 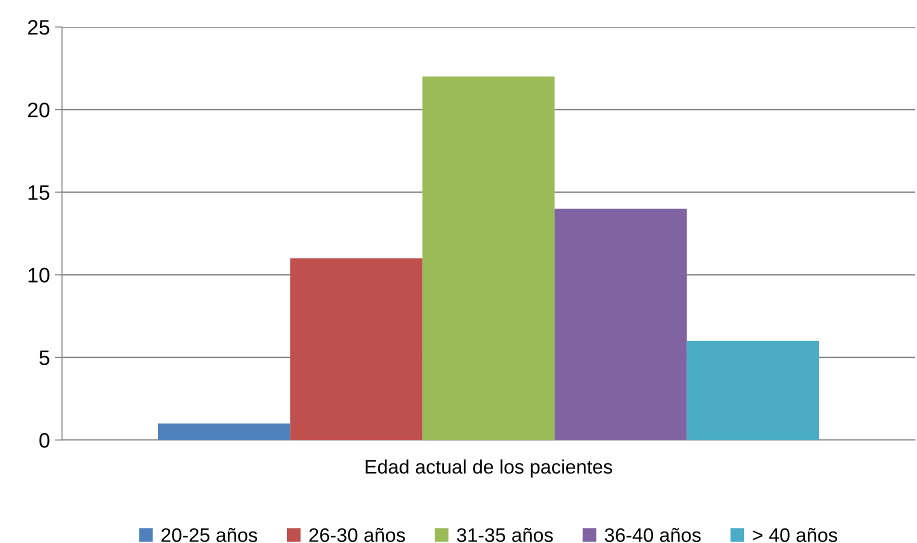 What do you see at coordinates (39, 275) in the screenshot?
I see `y-tick-label: 10` at bounding box center [39, 275].